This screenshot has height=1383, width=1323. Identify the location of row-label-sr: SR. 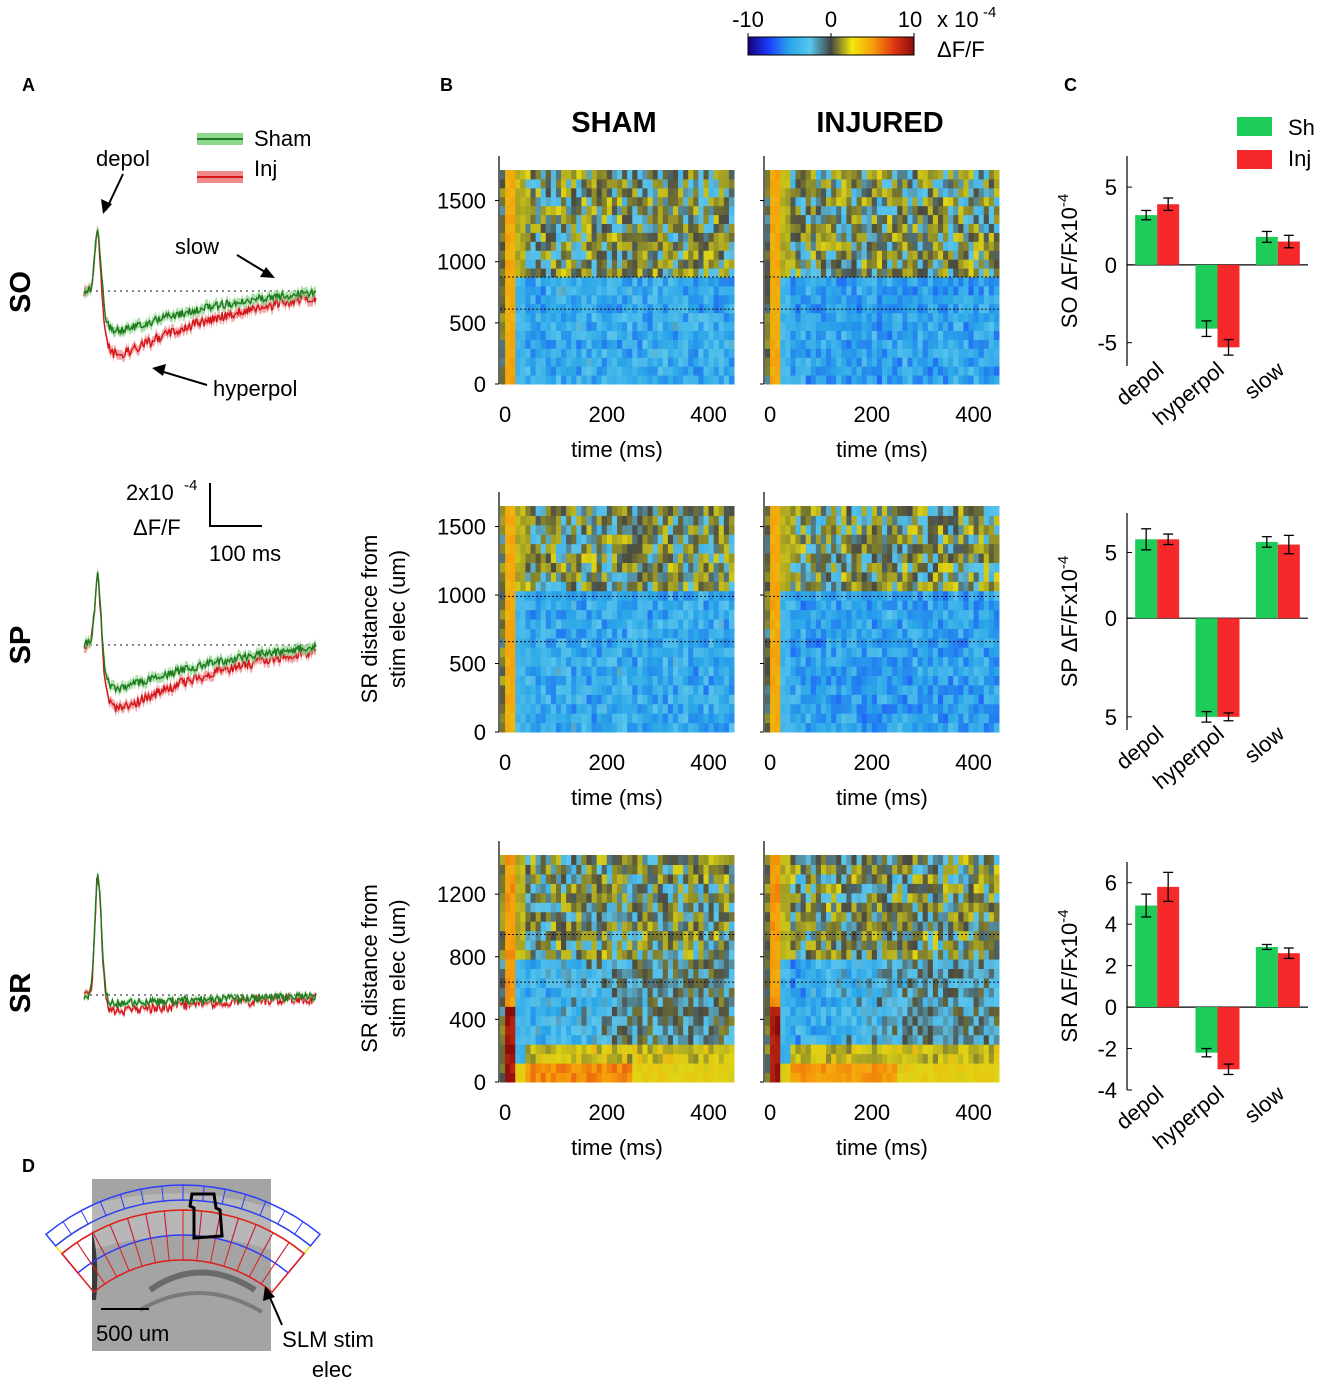
(21, 993).